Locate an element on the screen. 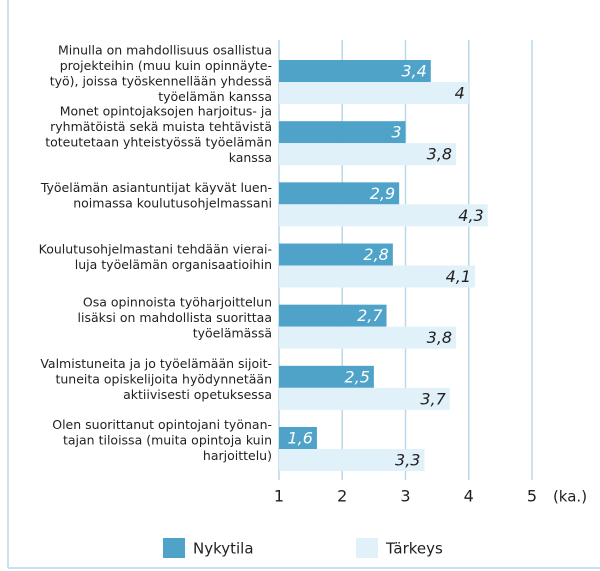 The image size is (600, 571). category-label: ryhmätöistä sekä muista tehtävistä is located at coordinates (161, 126).